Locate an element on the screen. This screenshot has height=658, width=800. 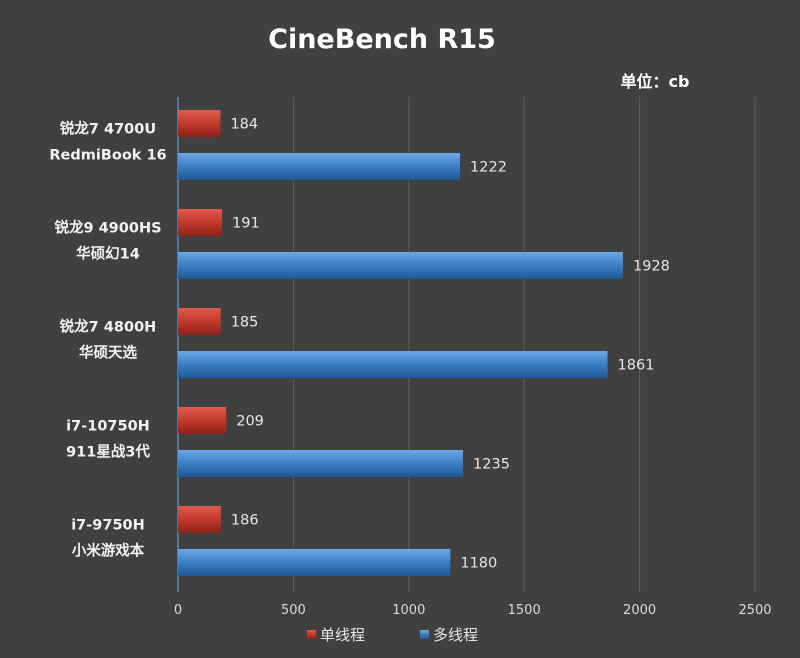
x-tick-label: 2000 is located at coordinates (639, 610).